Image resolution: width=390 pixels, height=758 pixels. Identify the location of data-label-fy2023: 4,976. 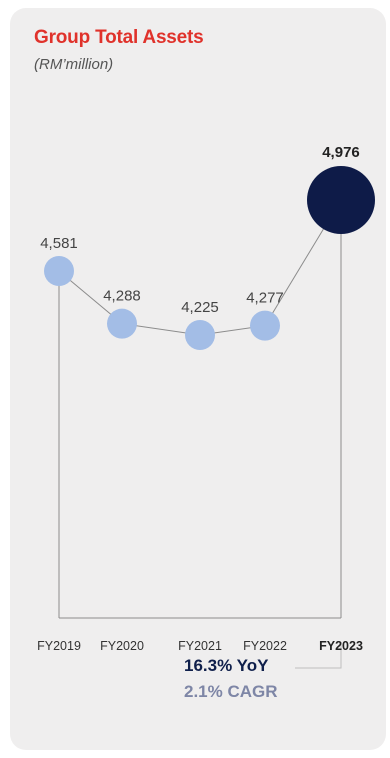
(341, 152).